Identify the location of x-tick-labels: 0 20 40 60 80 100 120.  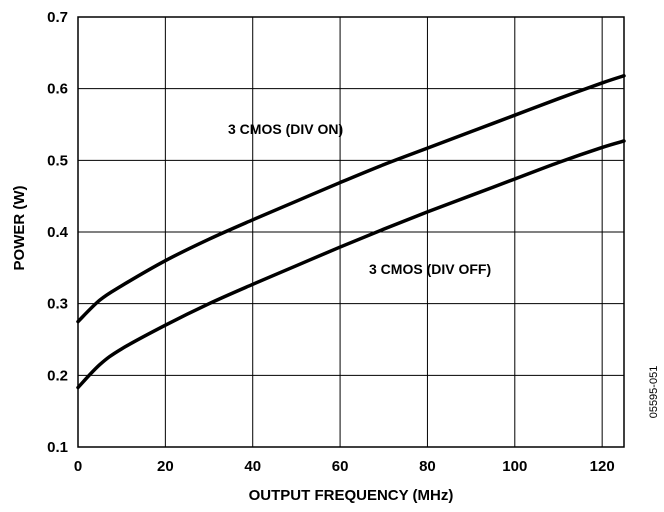
(344, 466).